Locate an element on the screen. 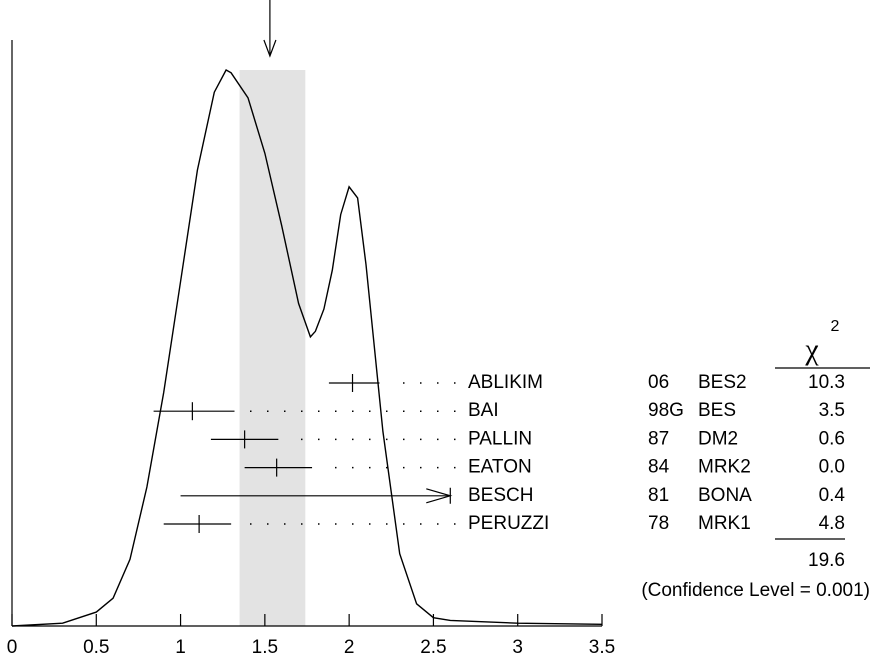 Image resolution: width=872 pixels, height=665 pixels. name: BESCH is located at coordinates (500, 495).